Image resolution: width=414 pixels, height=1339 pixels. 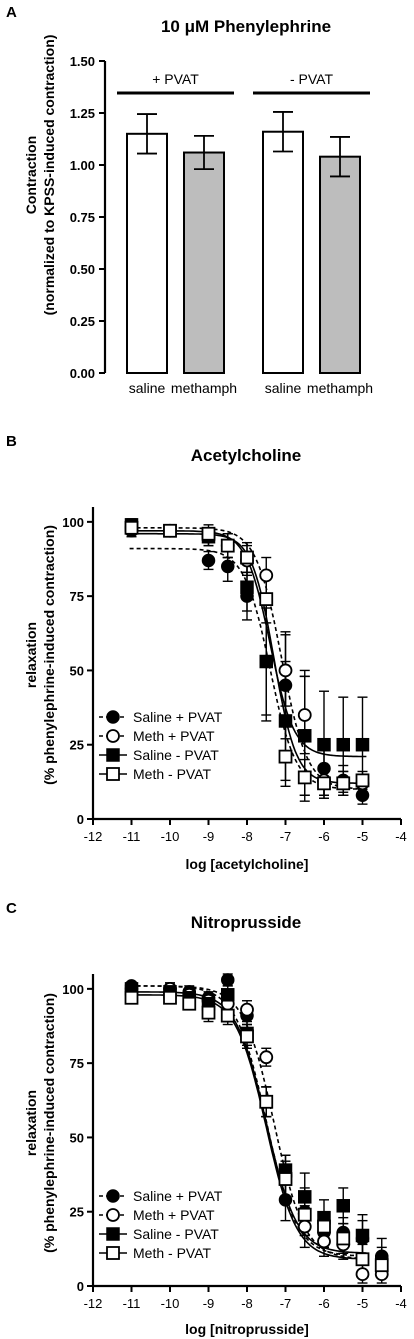 I want to click on fit-curve, so click(x=248, y=658).